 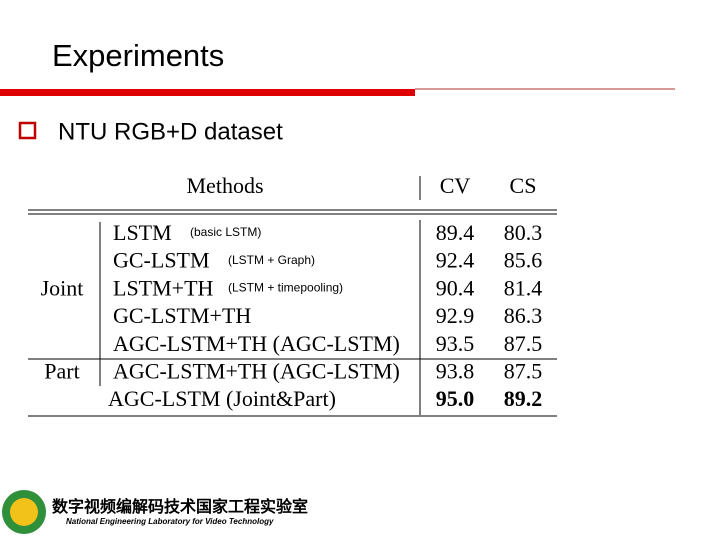 What do you see at coordinates (271, 260) in the screenshot?
I see `method-note: (LSTM + Graph)` at bounding box center [271, 260].